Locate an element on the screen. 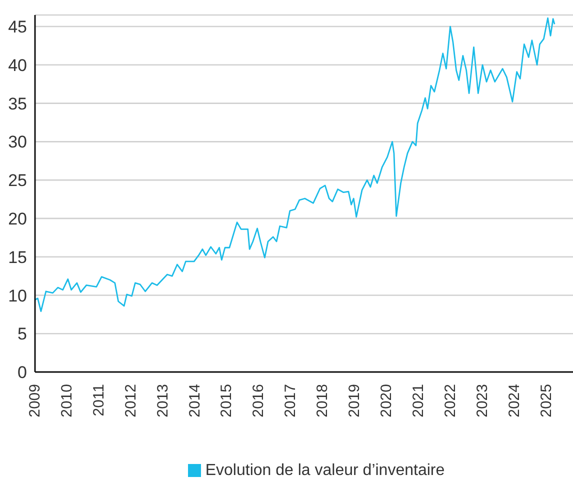 The width and height of the screenshot is (573, 484). x-tick-label: 2024 is located at coordinates (514, 401).